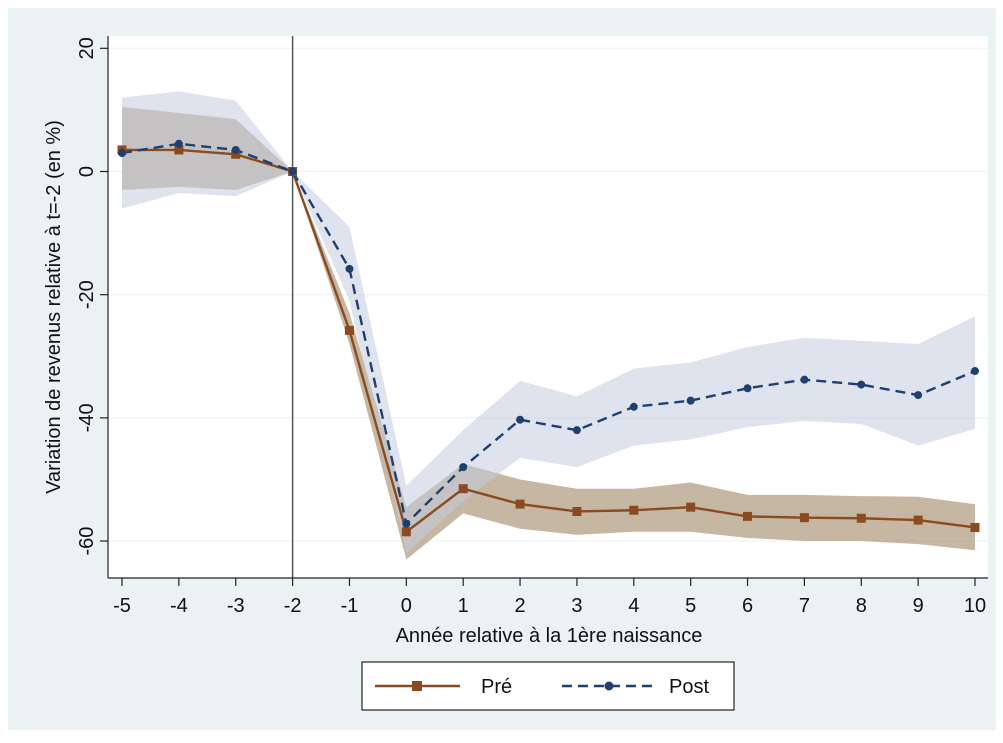 The height and width of the screenshot is (743, 1003). I want to click on x-tick-label: -1, so click(350, 606).